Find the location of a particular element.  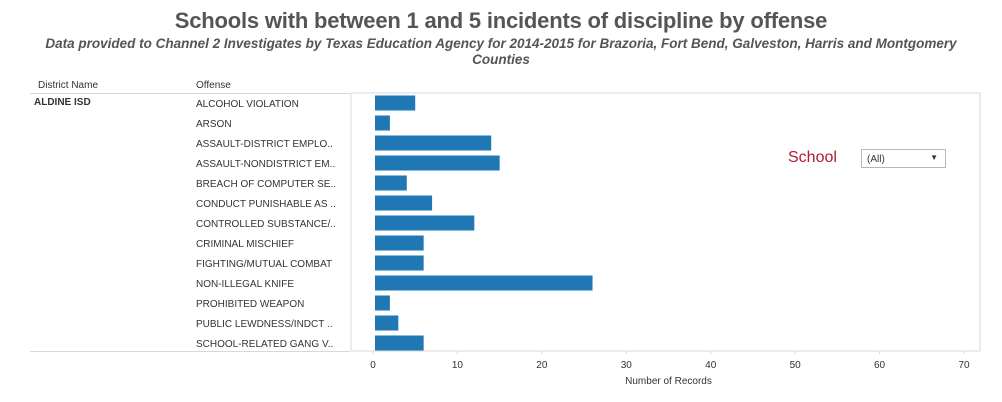

category-label: CRIMINAL MISCHIEF is located at coordinates (245, 244).